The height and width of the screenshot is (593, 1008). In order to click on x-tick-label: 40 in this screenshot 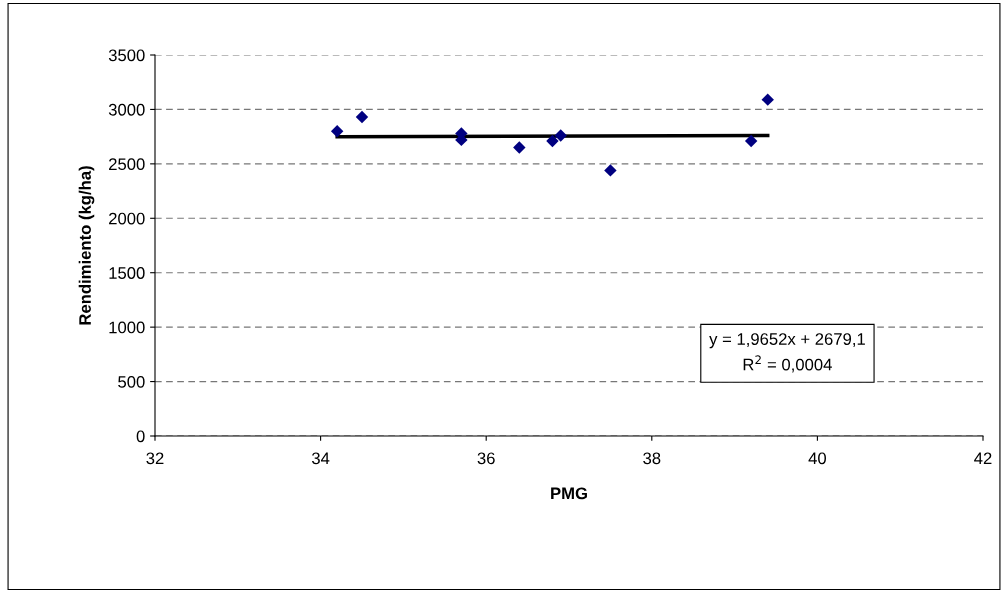, I will do `click(817, 458)`.